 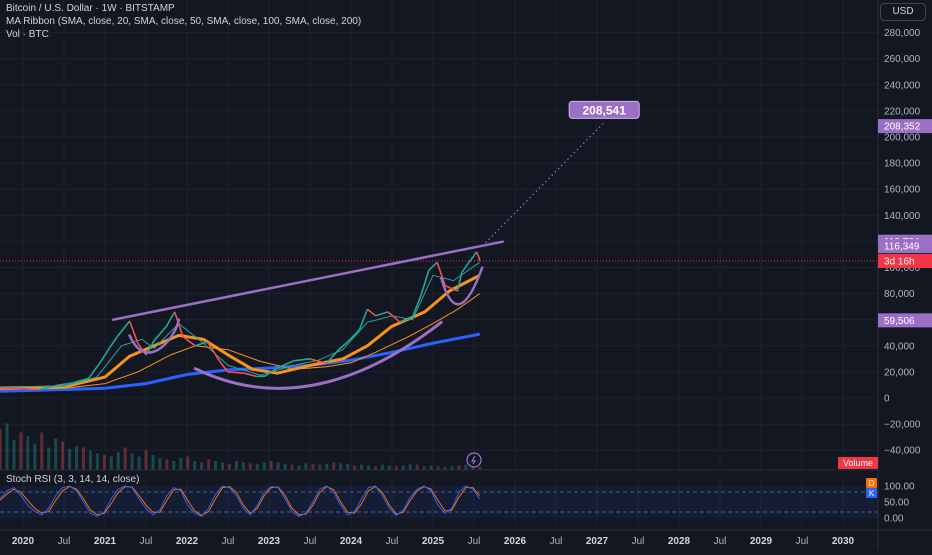 What do you see at coordinates (899, 321) in the screenshot?
I see `price-badge-label: 59,506` at bounding box center [899, 321].